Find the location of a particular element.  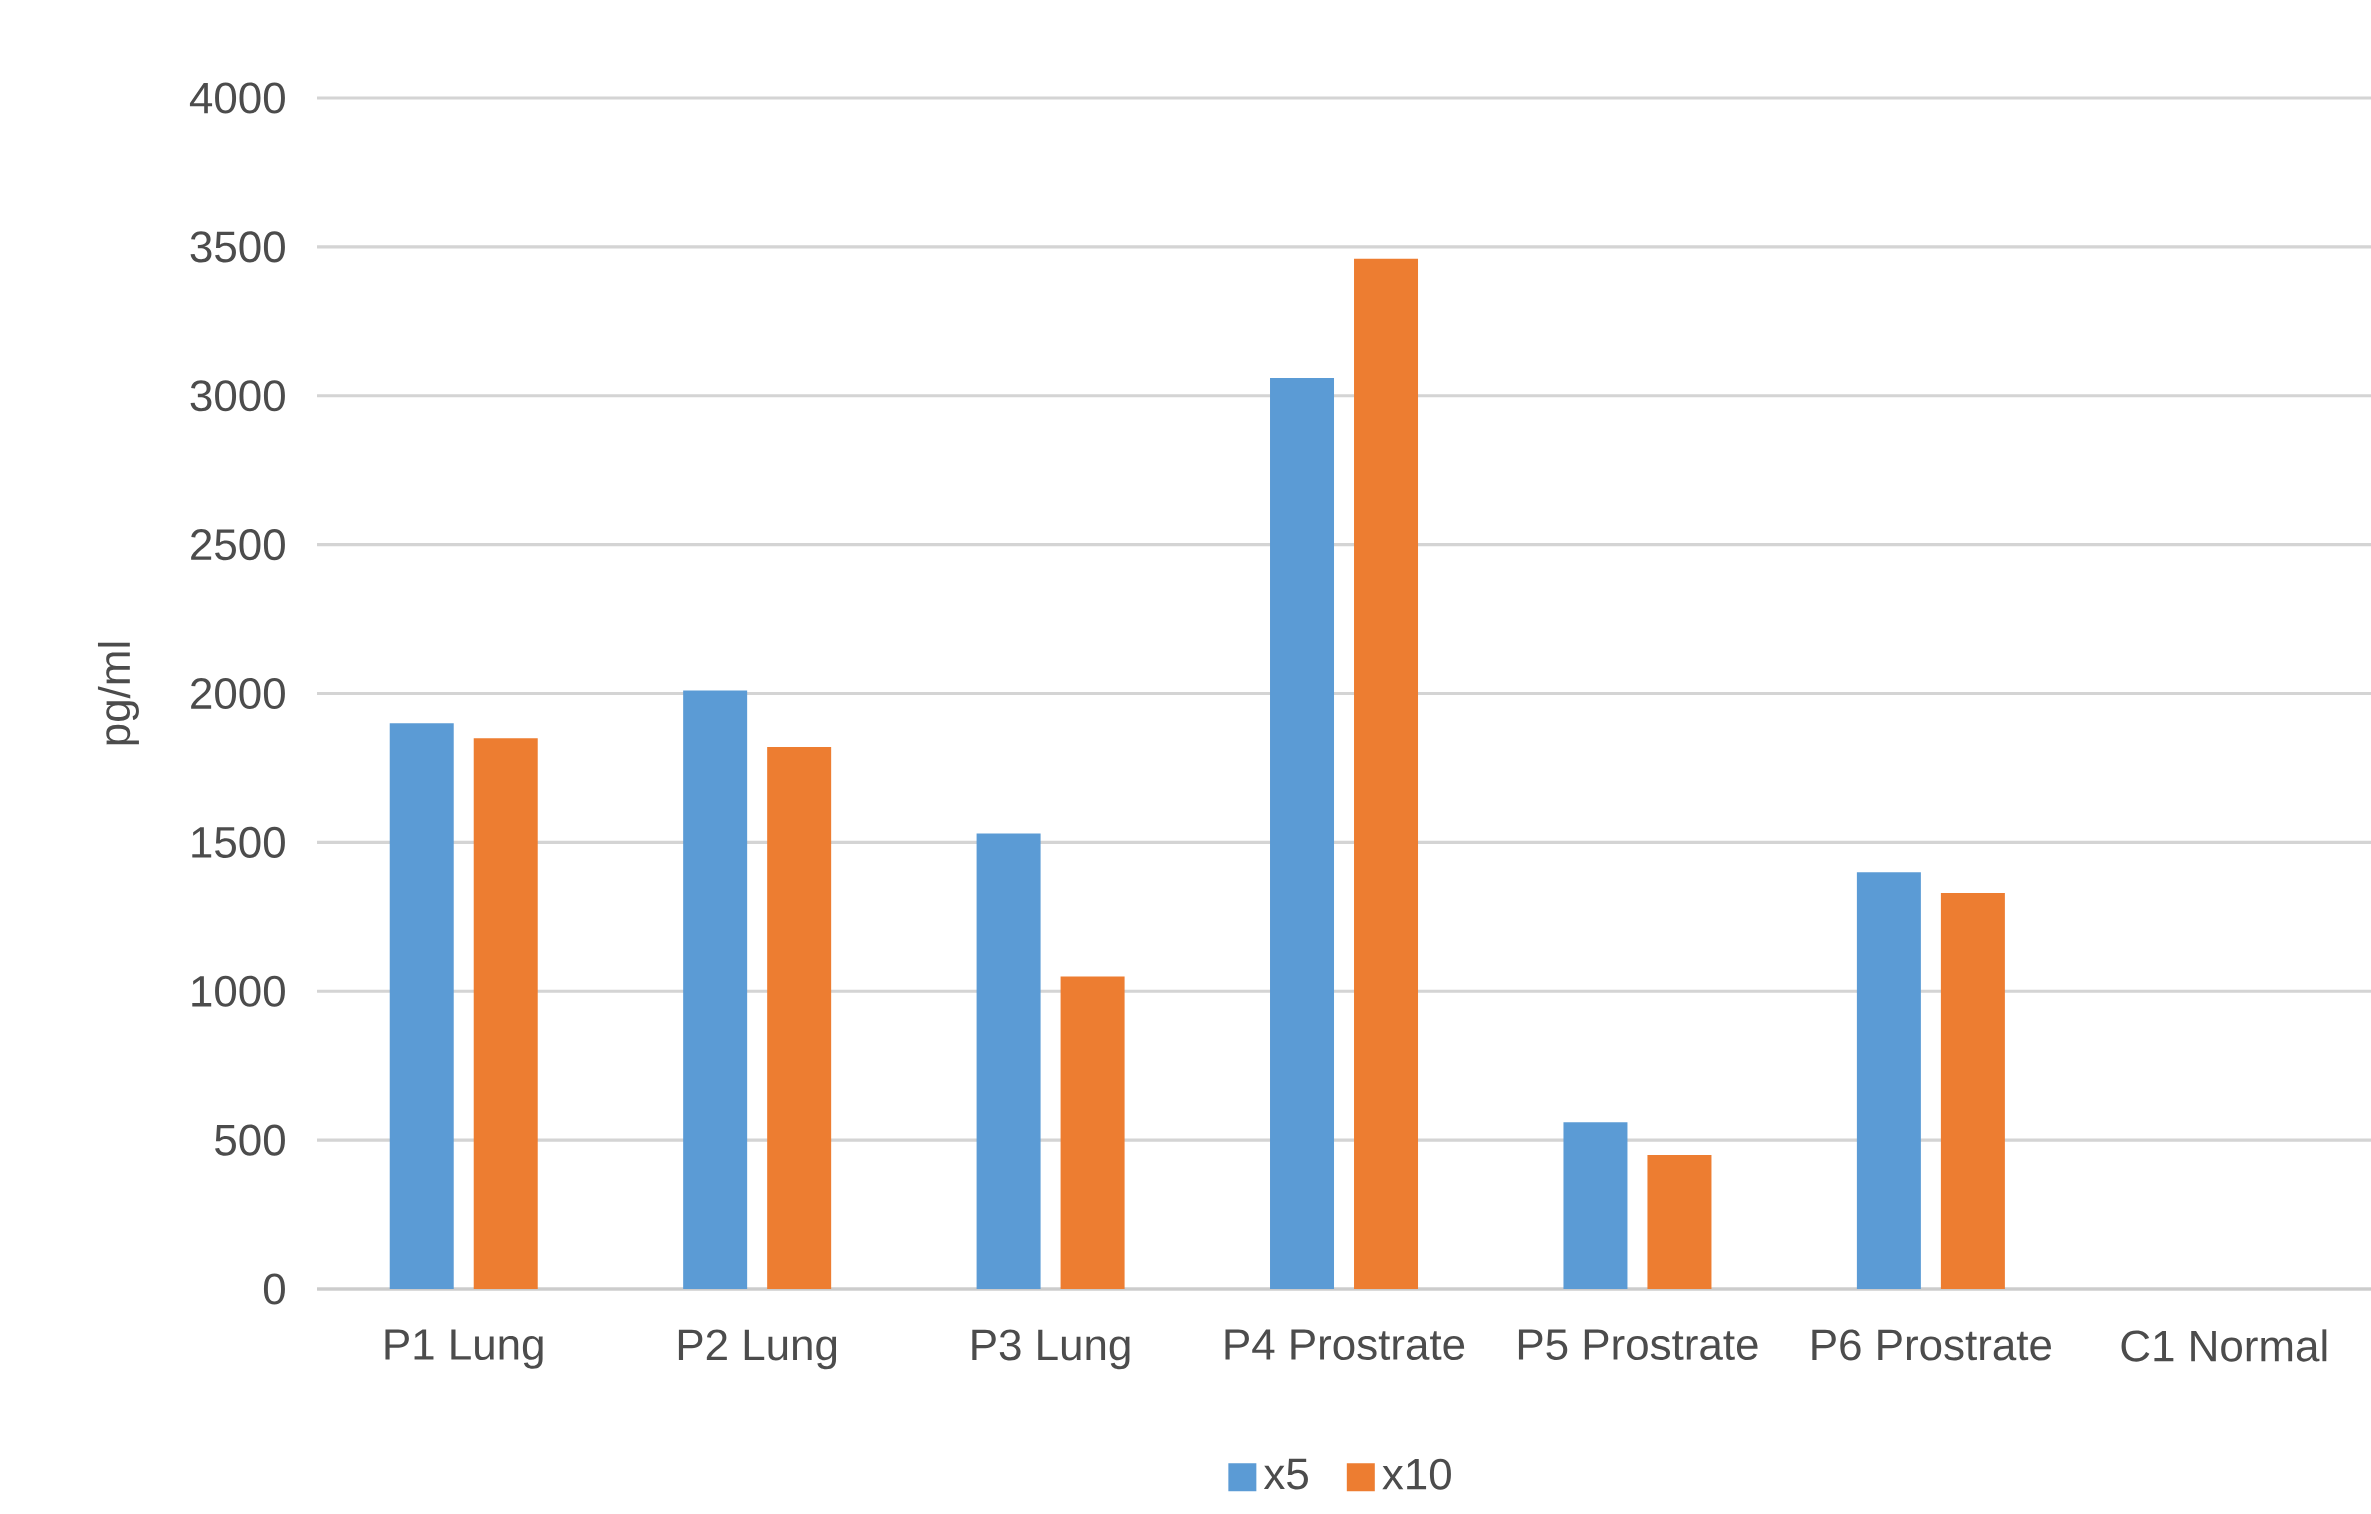

y-tick-label: 2000 is located at coordinates (238, 693).